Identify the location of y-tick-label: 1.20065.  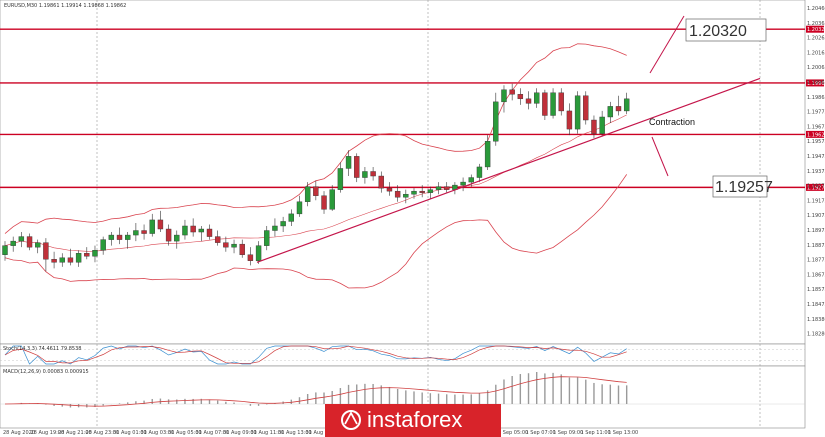
(816, 68).